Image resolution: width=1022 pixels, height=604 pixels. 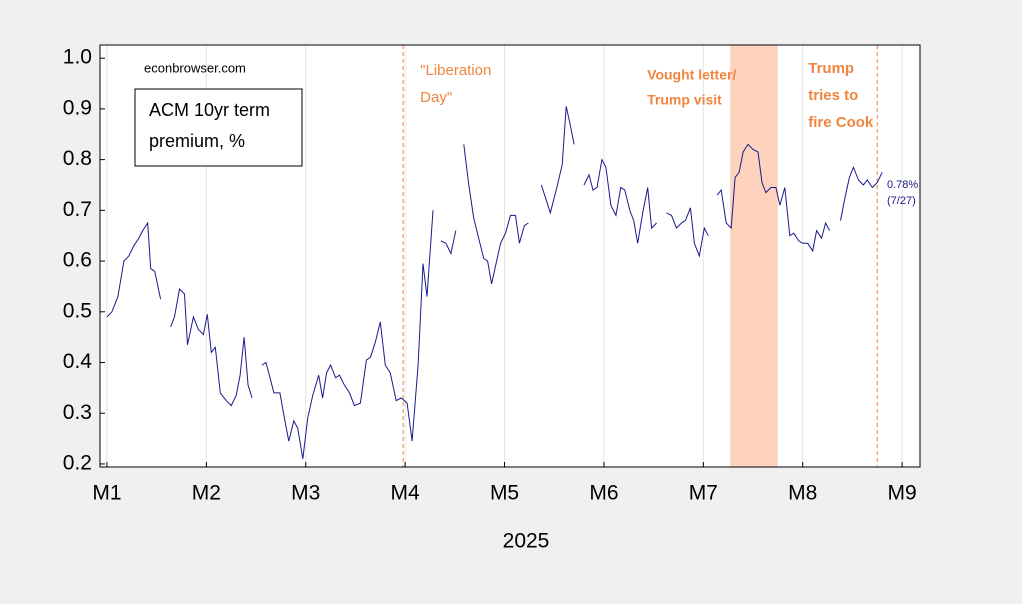 What do you see at coordinates (197, 141) in the screenshot?
I see `legend-text: premium, %` at bounding box center [197, 141].